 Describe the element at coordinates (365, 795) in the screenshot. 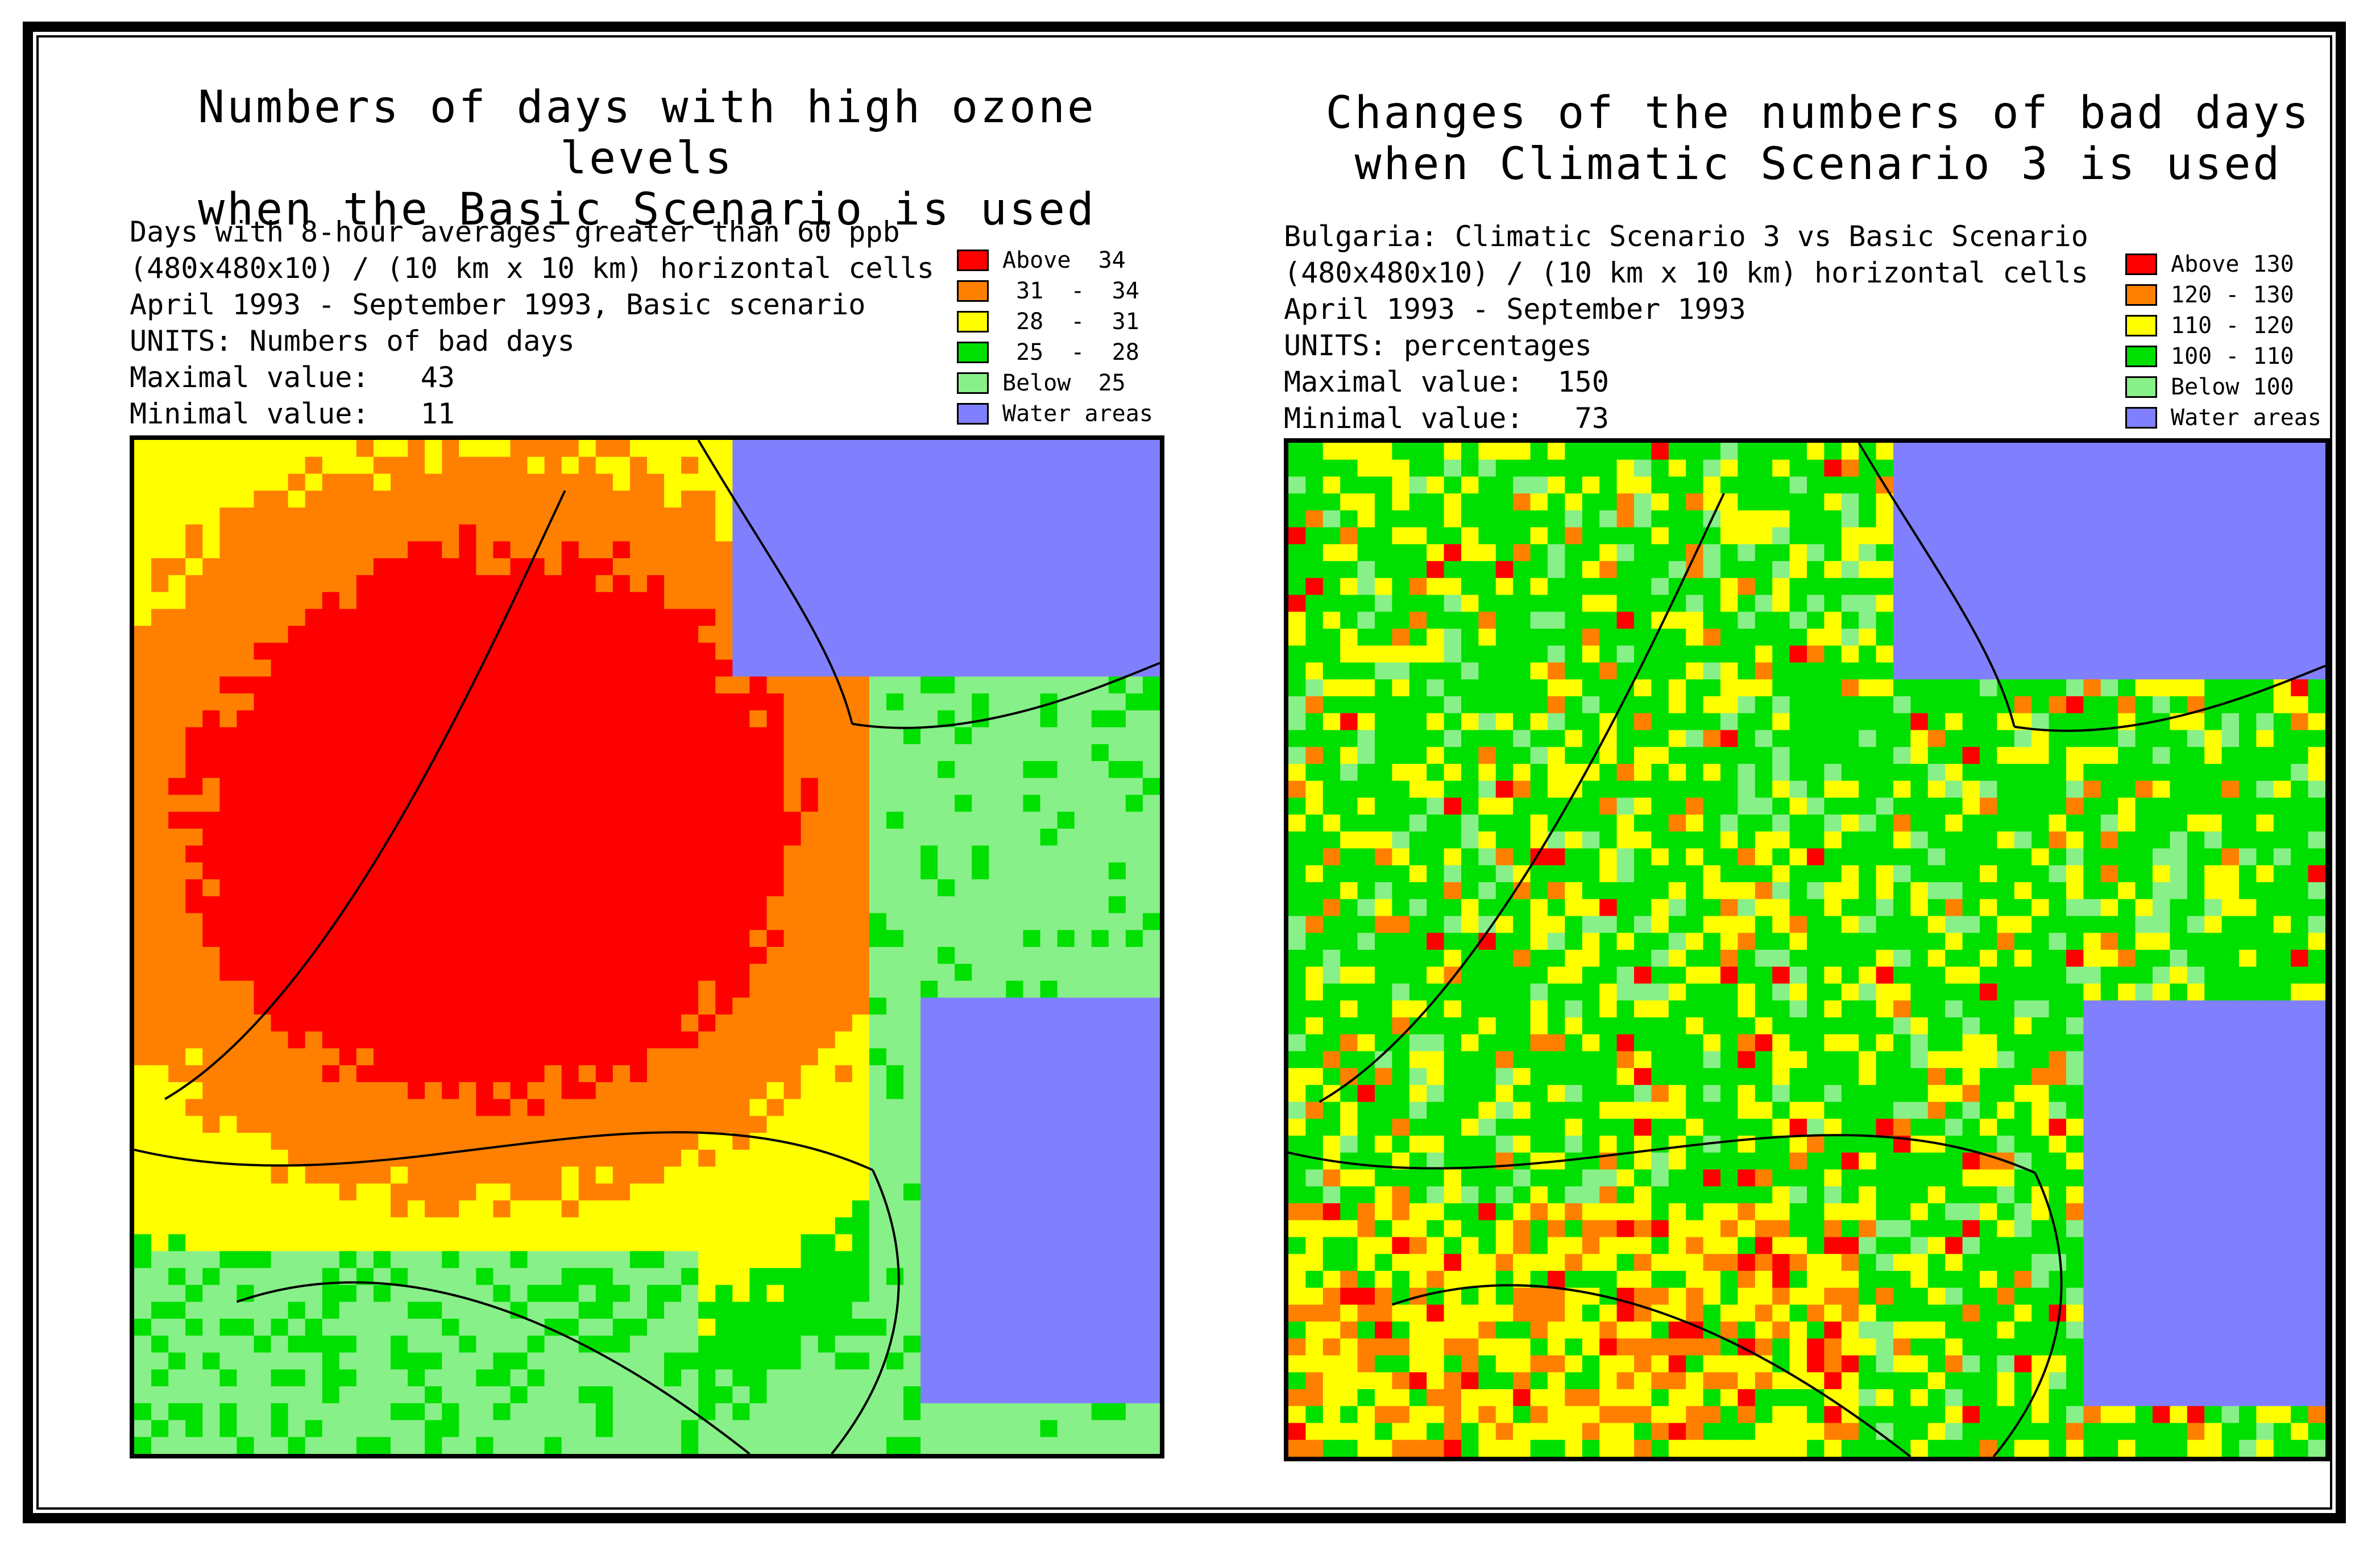

I see `boundary-line` at that location.